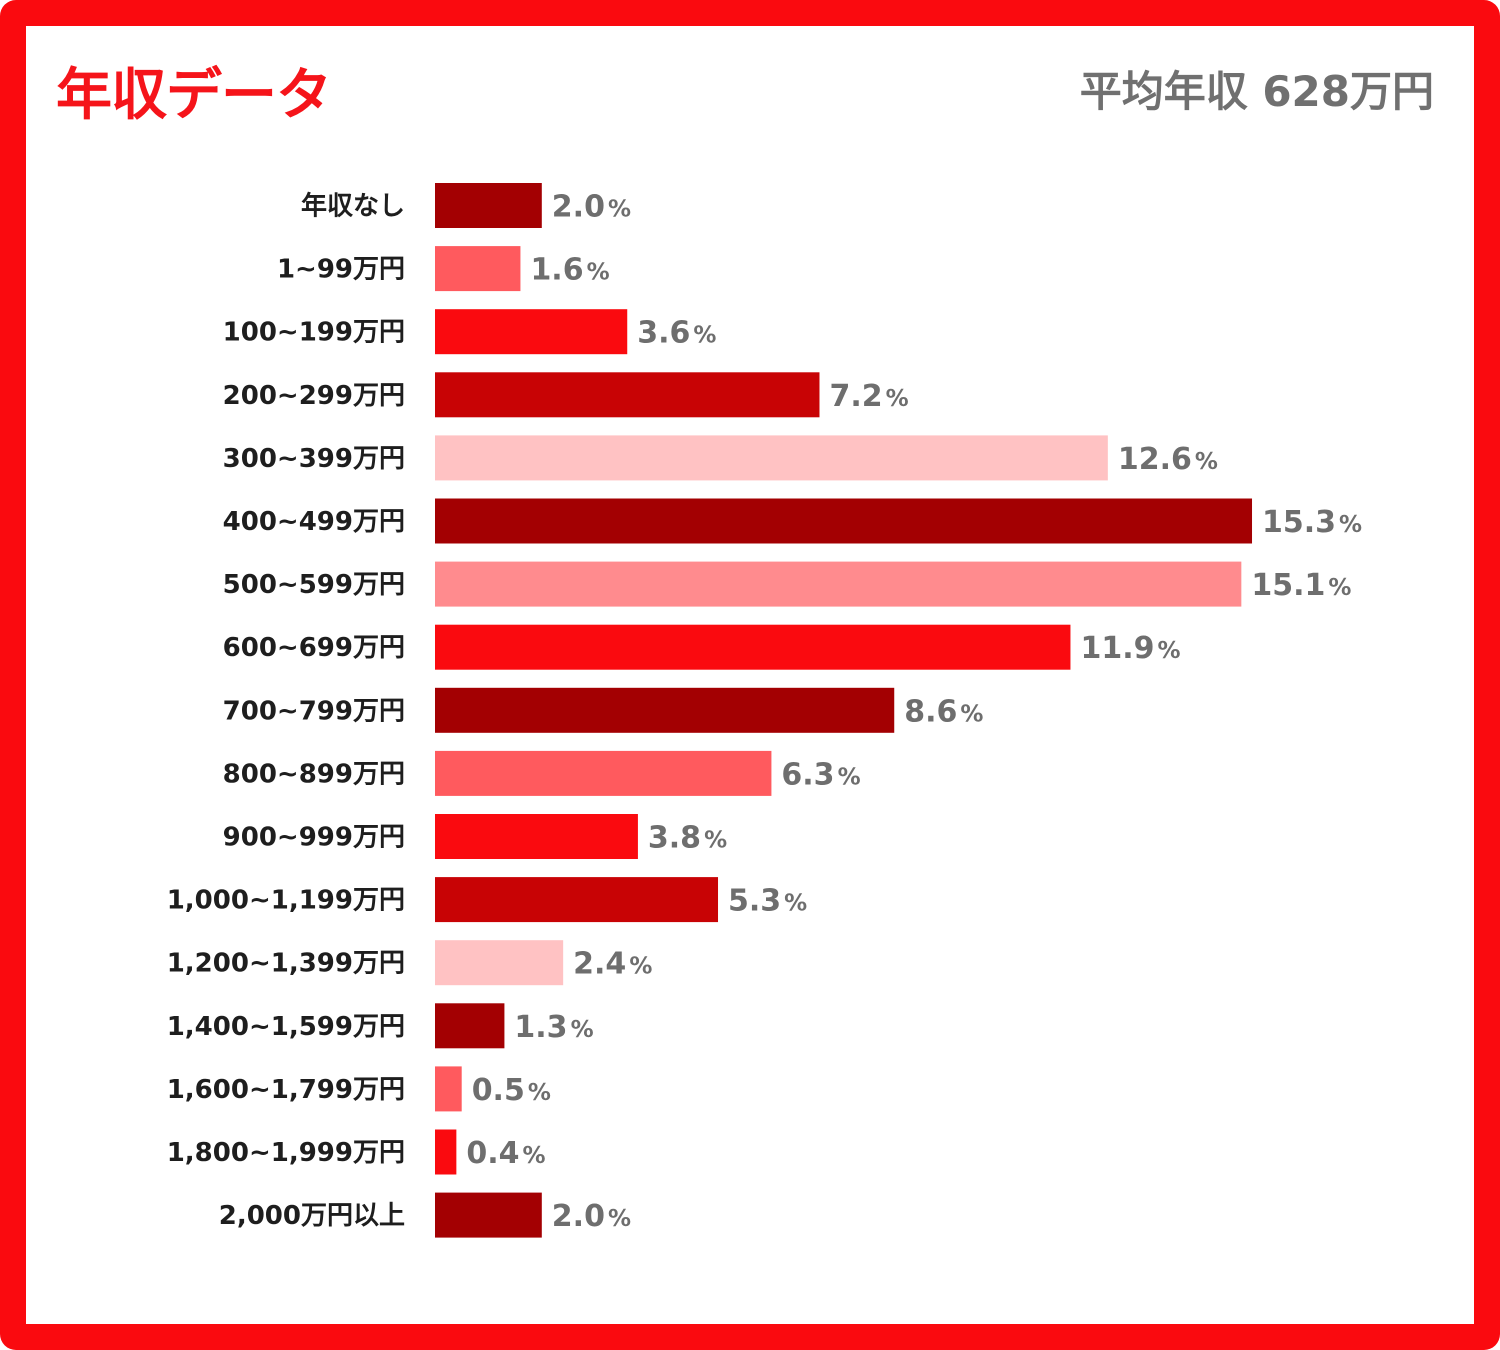 The width and height of the screenshot is (1500, 1350). I want to click on category-label: 900~999万円, so click(314, 838).